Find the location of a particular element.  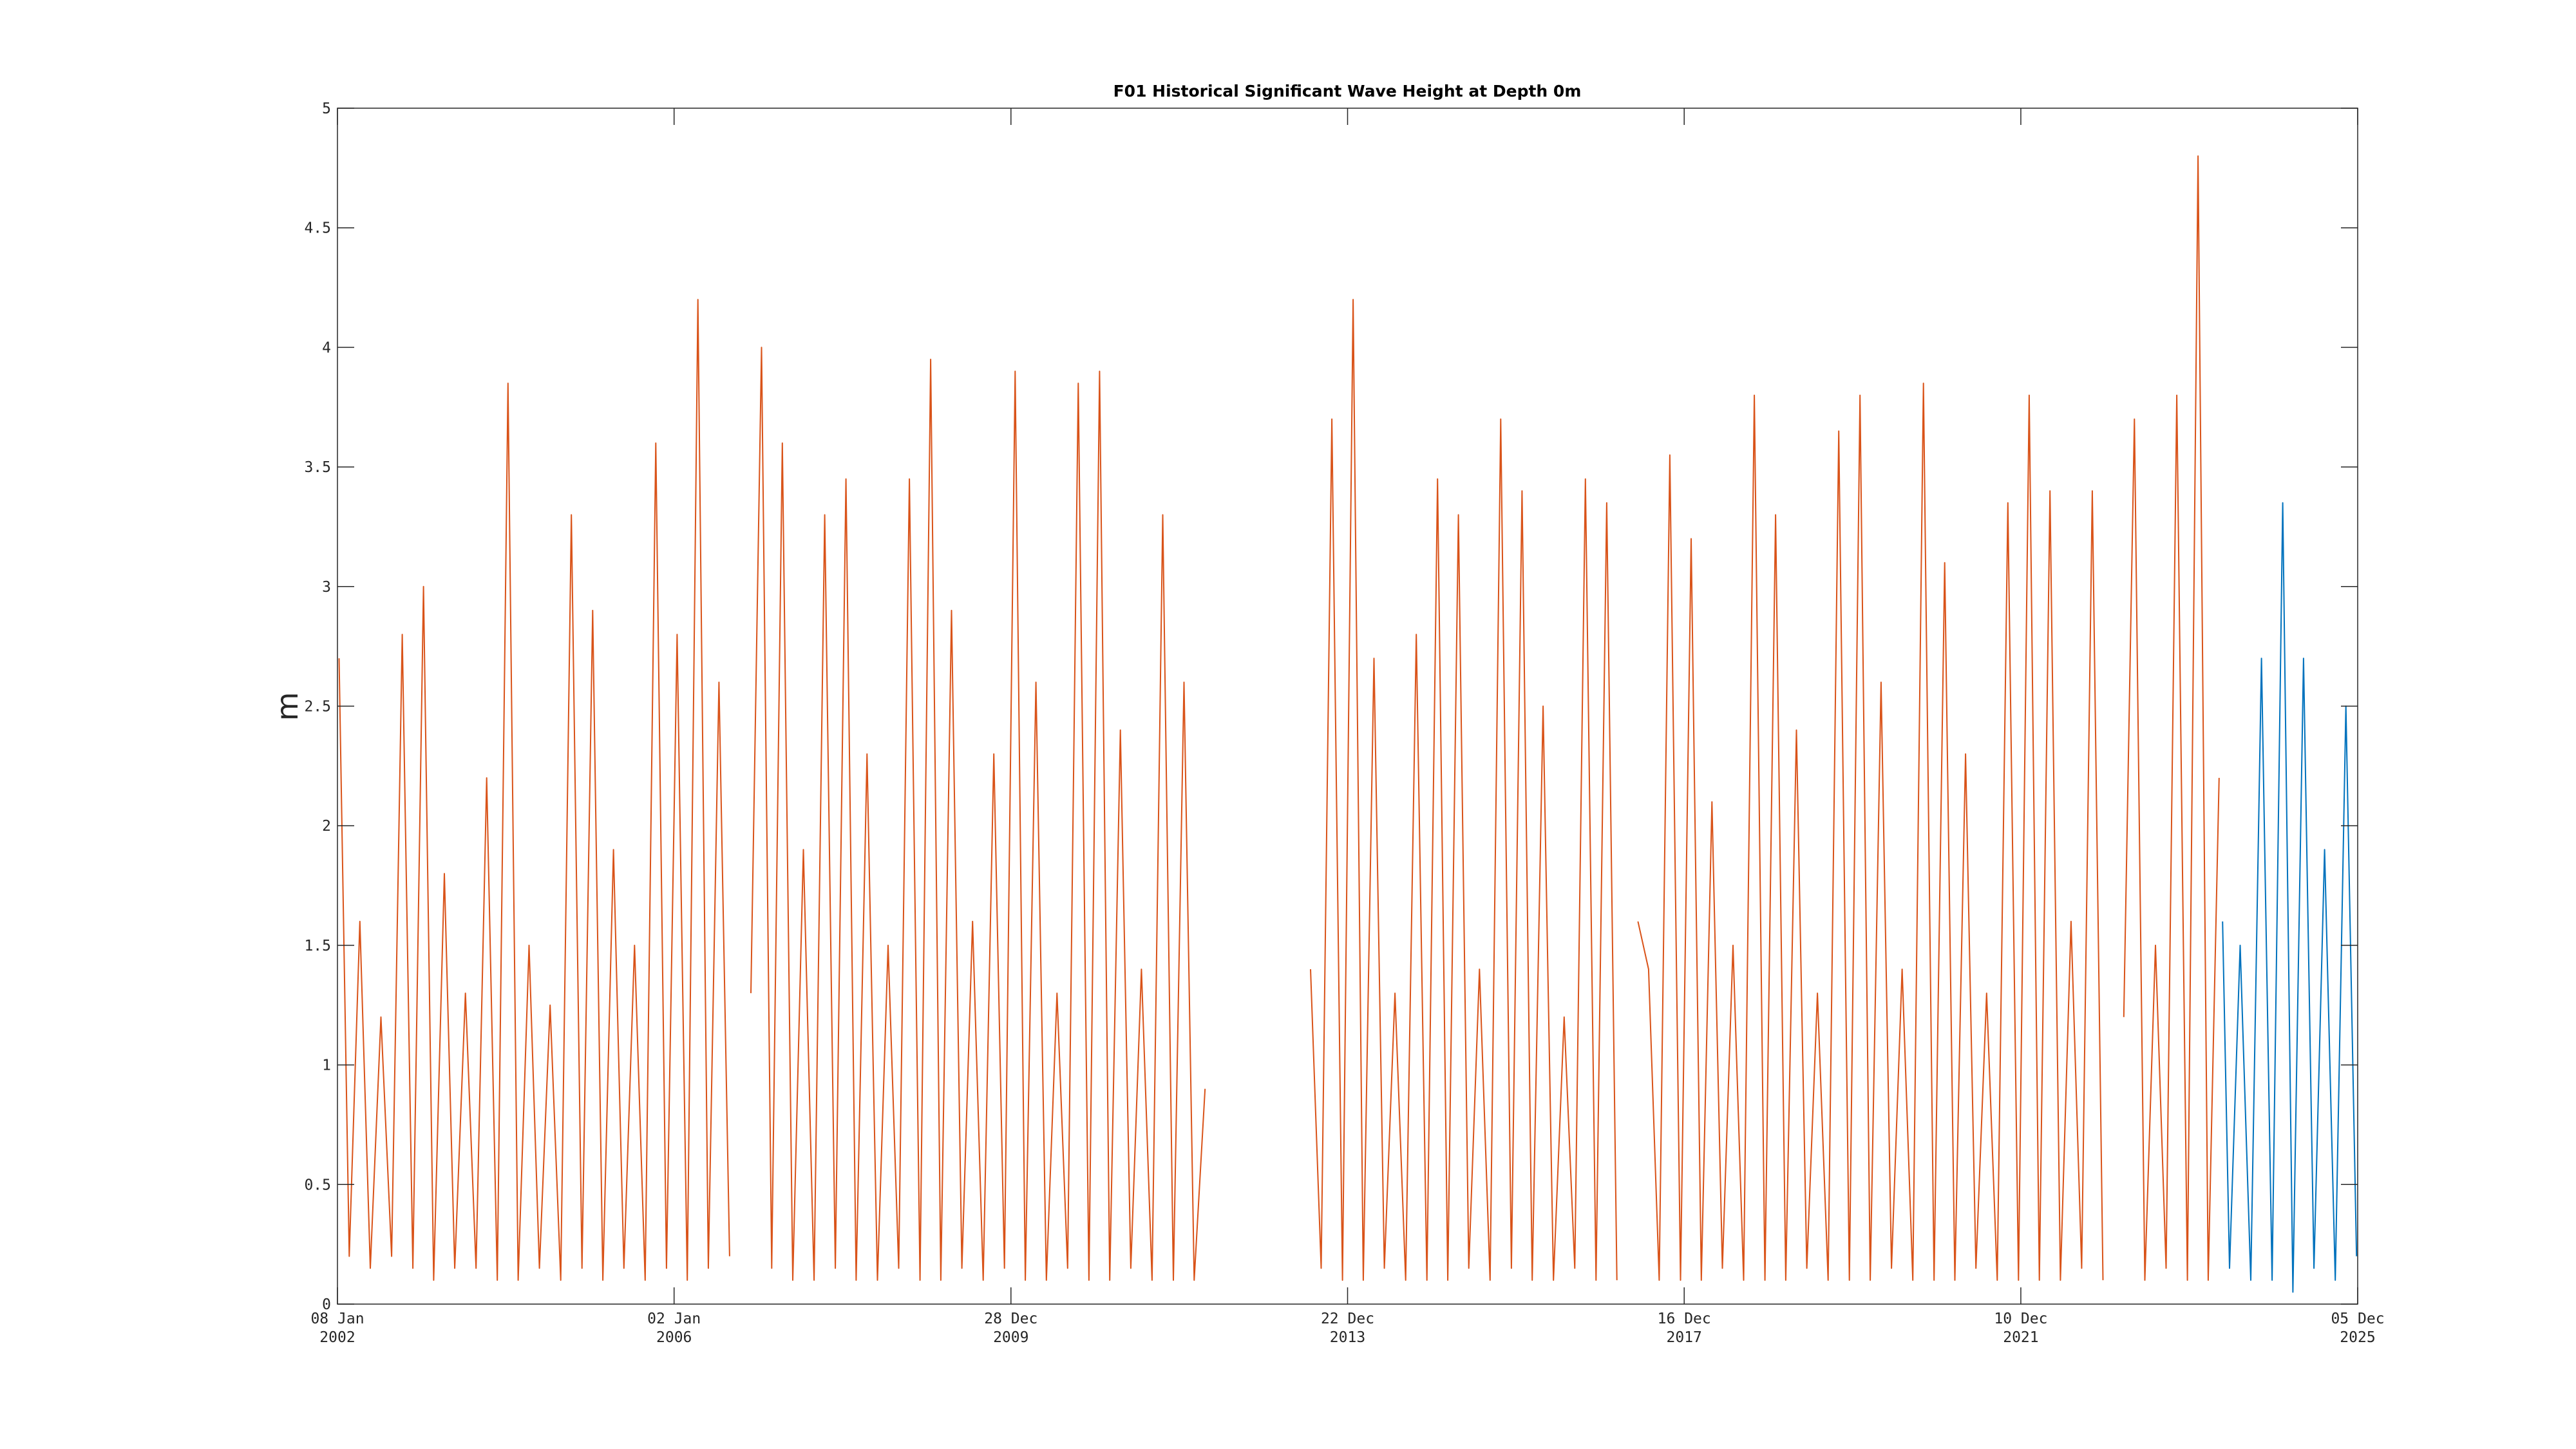

x-tick-label: 2009 is located at coordinates (1010, 1337).